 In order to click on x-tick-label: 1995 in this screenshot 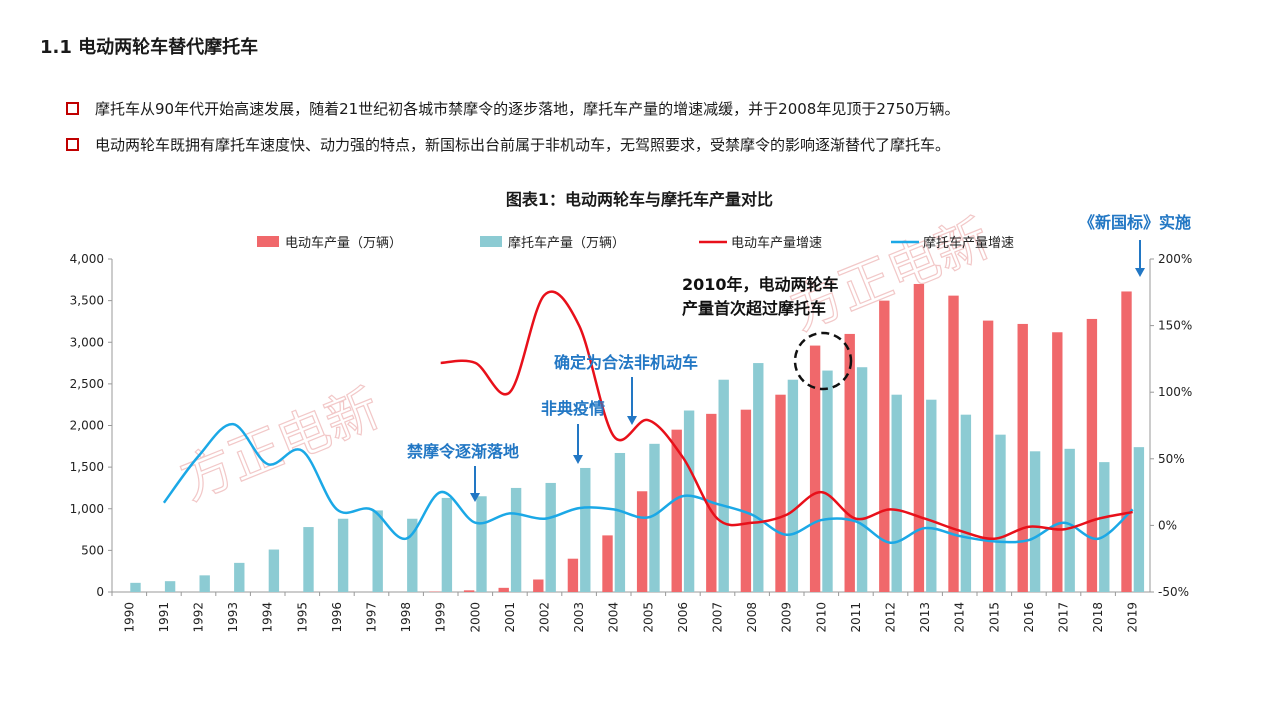, I will do `click(302, 617)`.